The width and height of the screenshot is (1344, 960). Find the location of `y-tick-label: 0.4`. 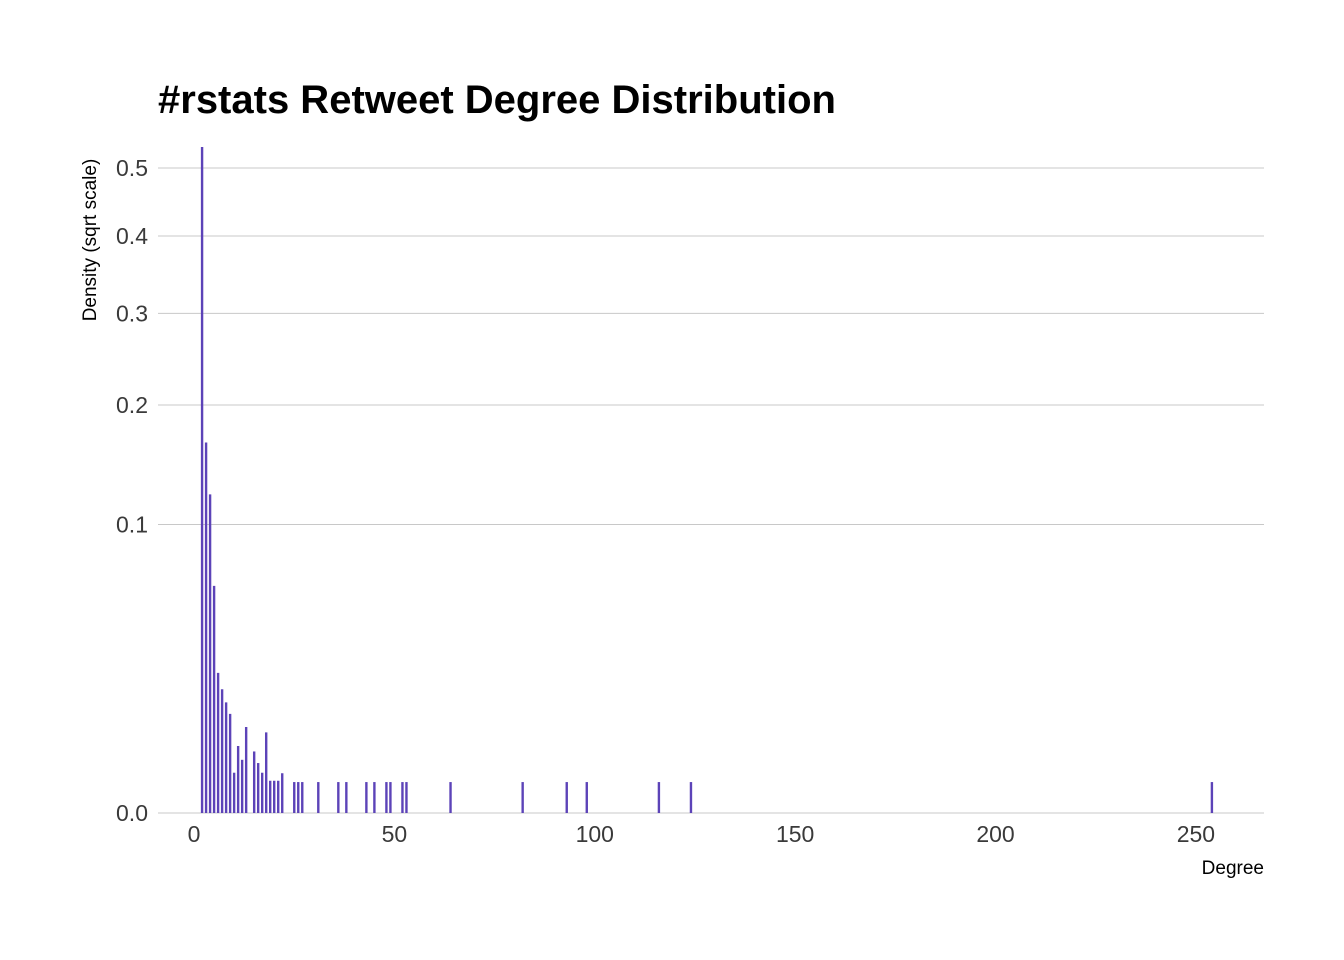

y-tick-label: 0.4 is located at coordinates (132, 236).